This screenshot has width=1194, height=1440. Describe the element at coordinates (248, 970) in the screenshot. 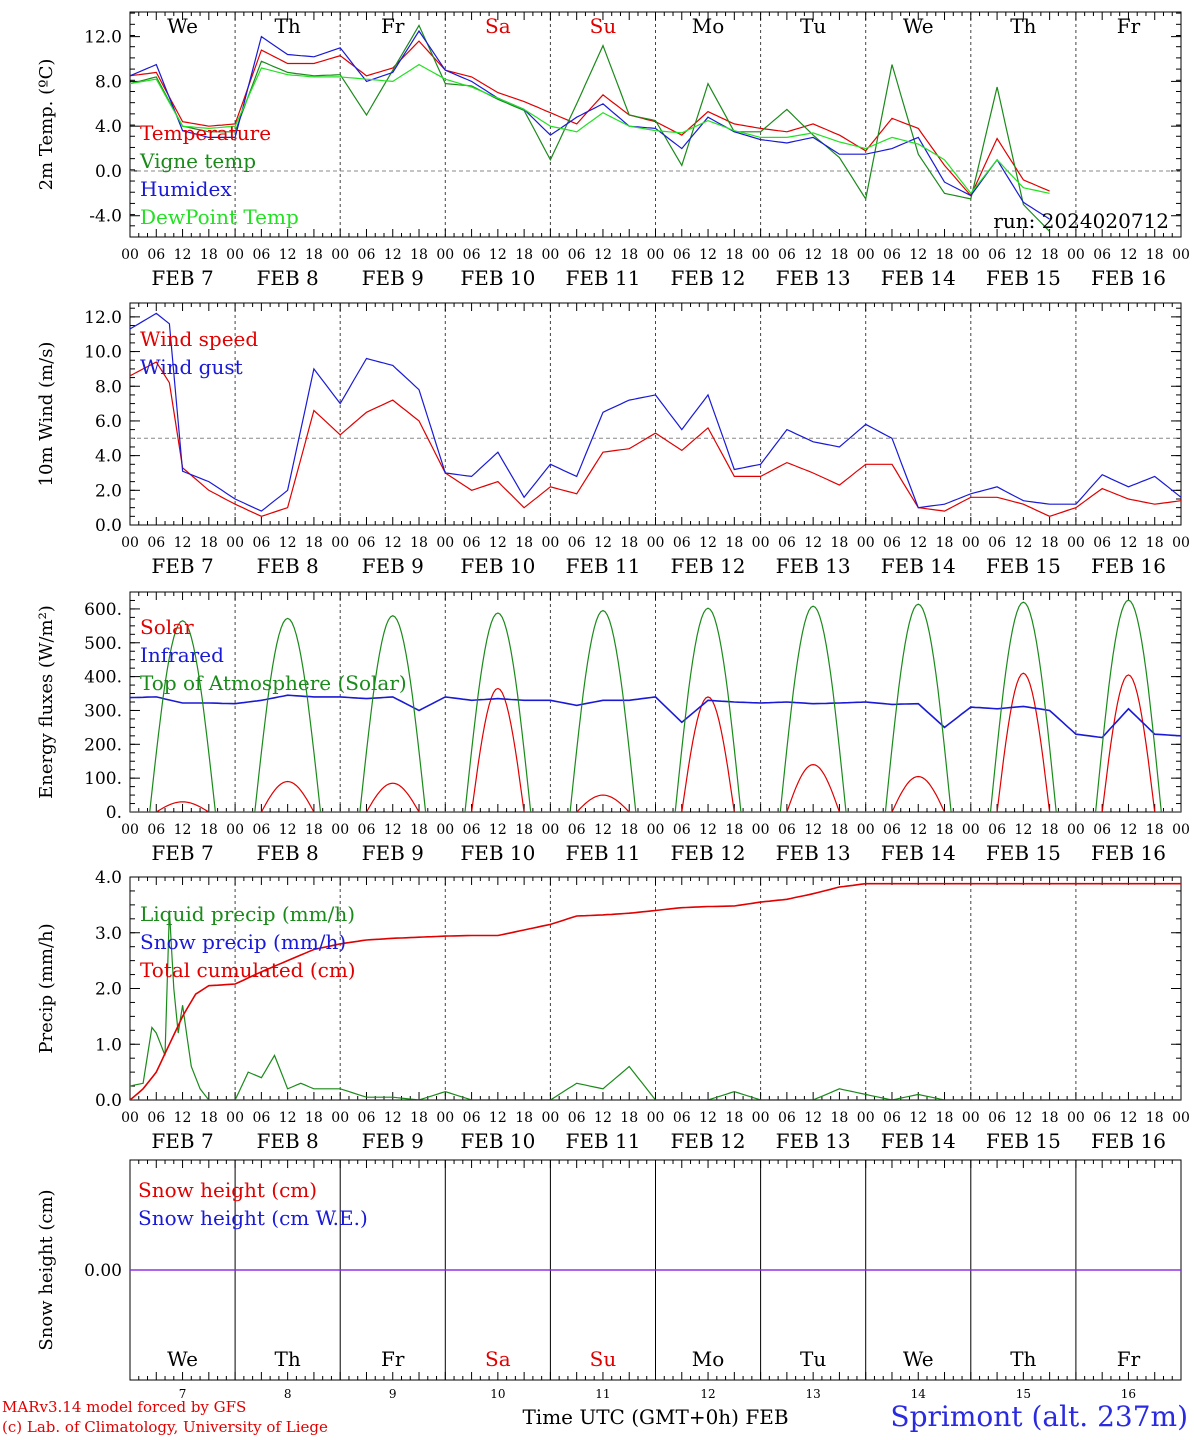

I see `legend-entry: Total cumulated (cm)` at that location.